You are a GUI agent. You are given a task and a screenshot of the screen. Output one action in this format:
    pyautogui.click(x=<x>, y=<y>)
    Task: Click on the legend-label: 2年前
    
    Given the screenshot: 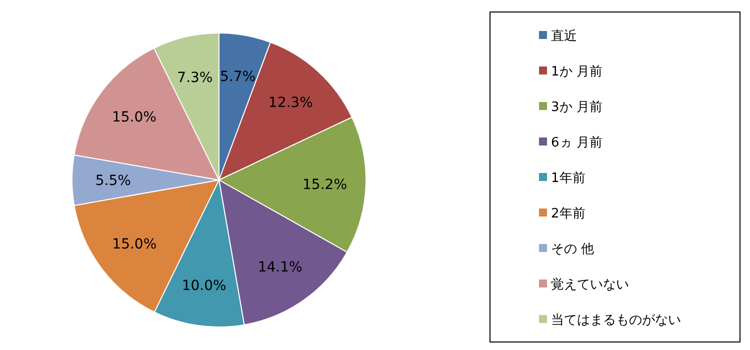 What is the action you would take?
    pyautogui.click(x=568, y=214)
    